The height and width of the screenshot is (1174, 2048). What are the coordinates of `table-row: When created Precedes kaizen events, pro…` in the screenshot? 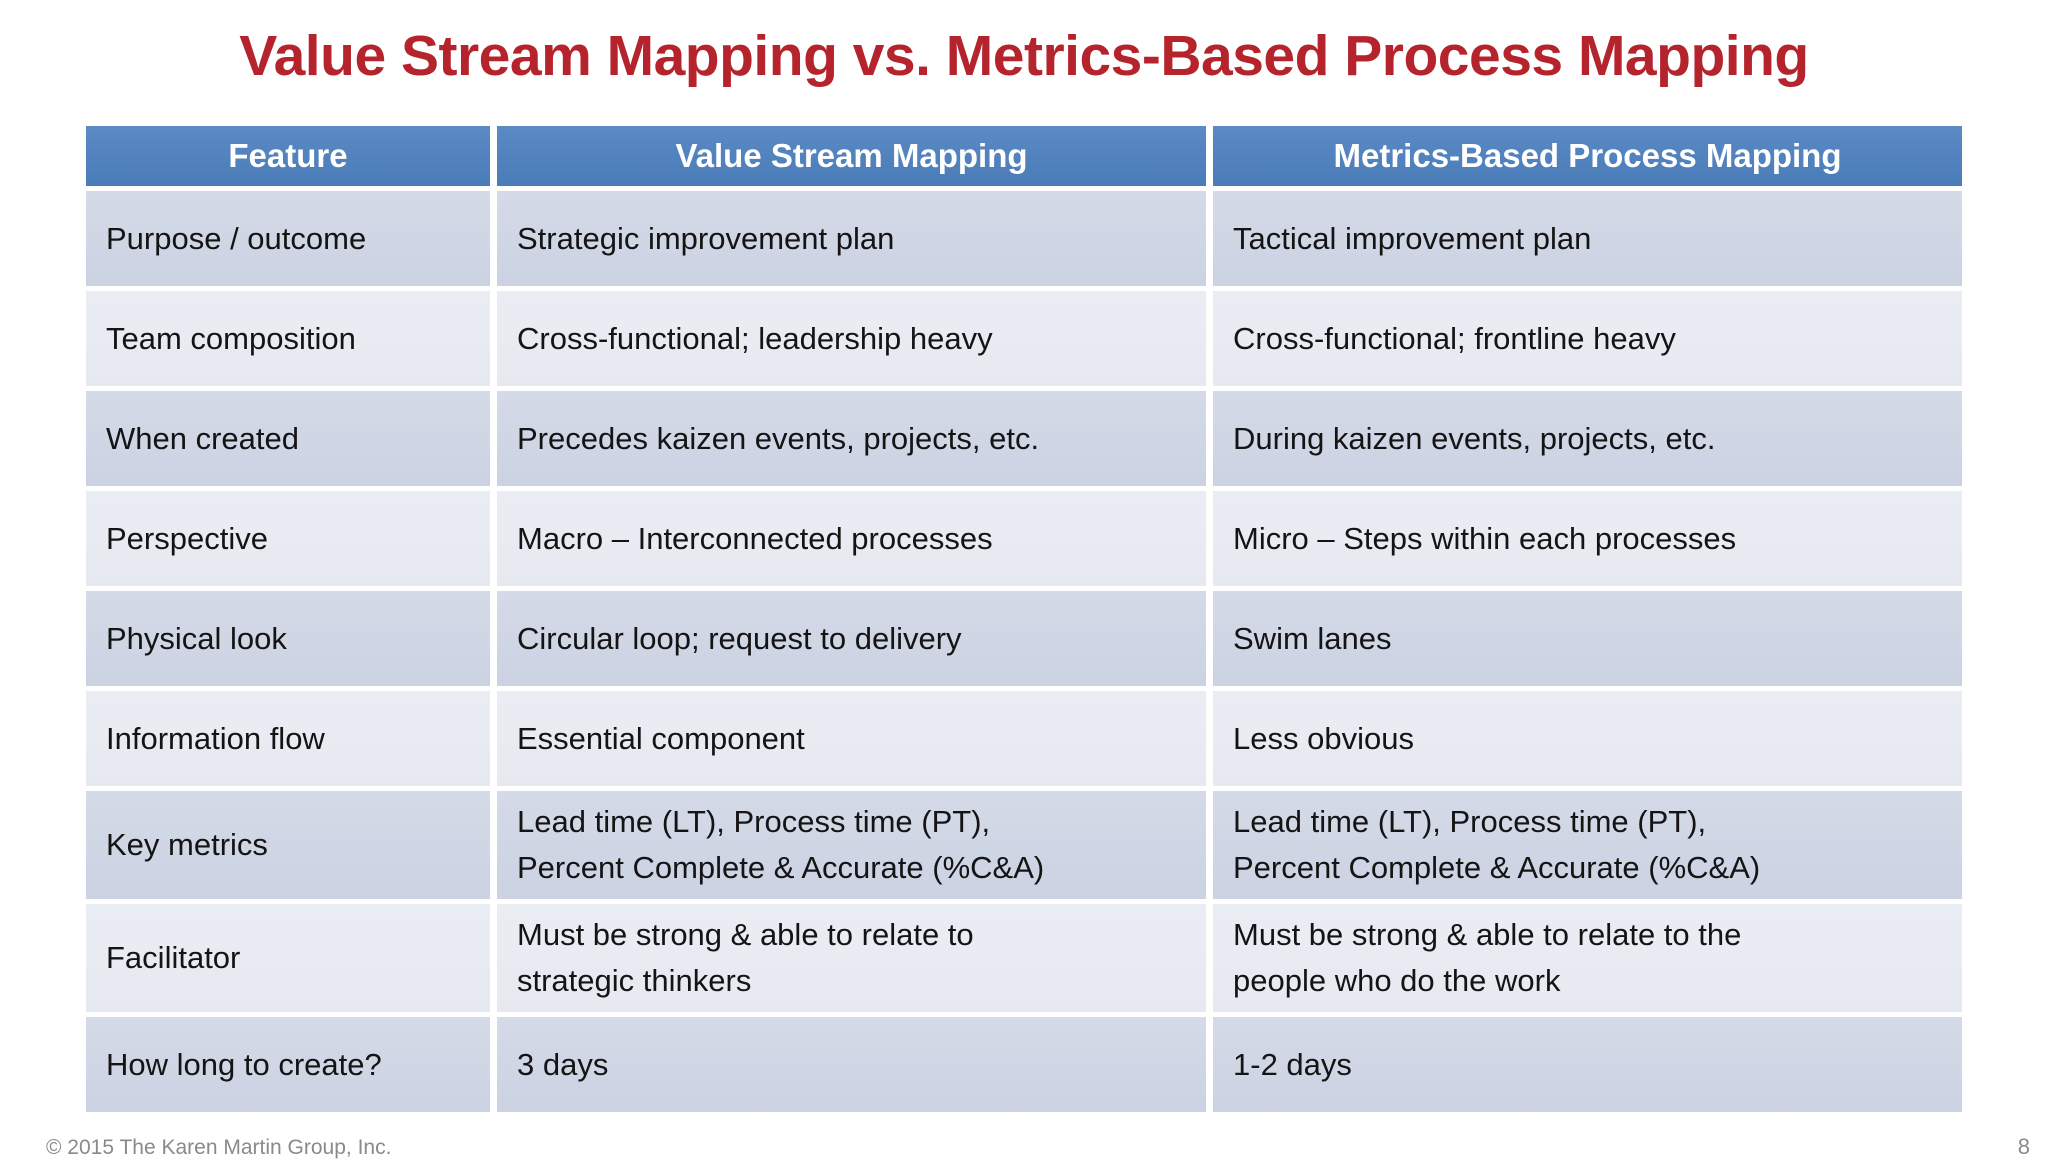 It's located at (1024, 441).